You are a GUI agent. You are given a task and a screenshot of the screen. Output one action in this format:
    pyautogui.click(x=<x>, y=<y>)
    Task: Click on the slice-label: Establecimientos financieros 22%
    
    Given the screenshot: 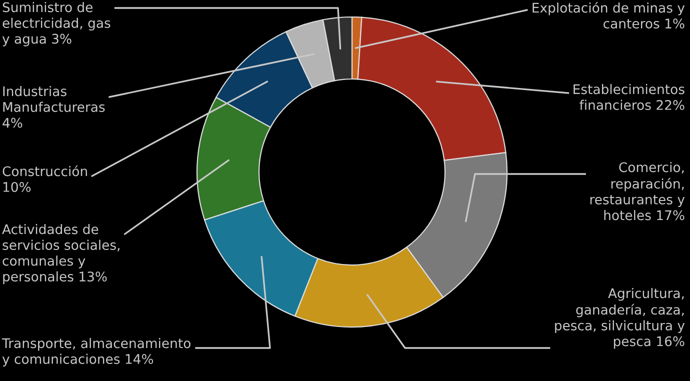 What is the action you would take?
    pyautogui.click(x=629, y=97)
    